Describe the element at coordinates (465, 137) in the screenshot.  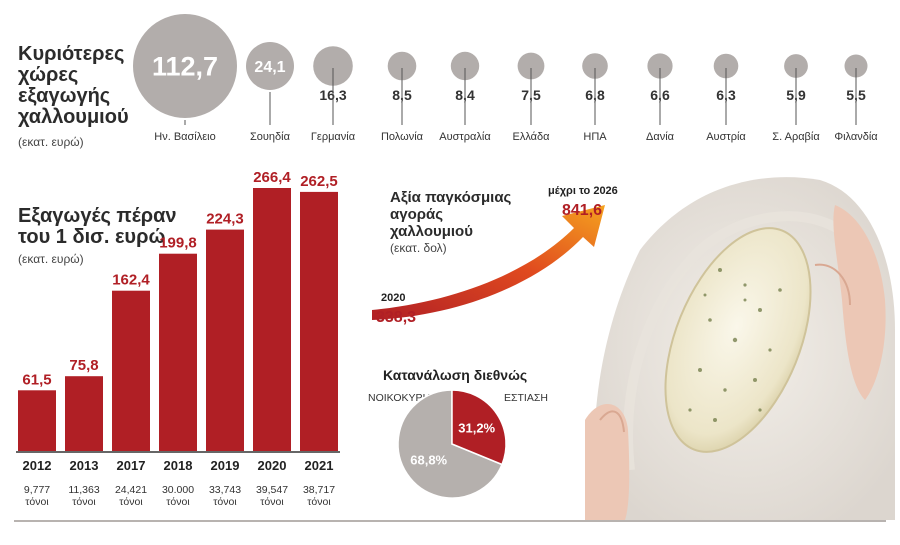
I see `country-name-label: Αυστραλία` at that location.